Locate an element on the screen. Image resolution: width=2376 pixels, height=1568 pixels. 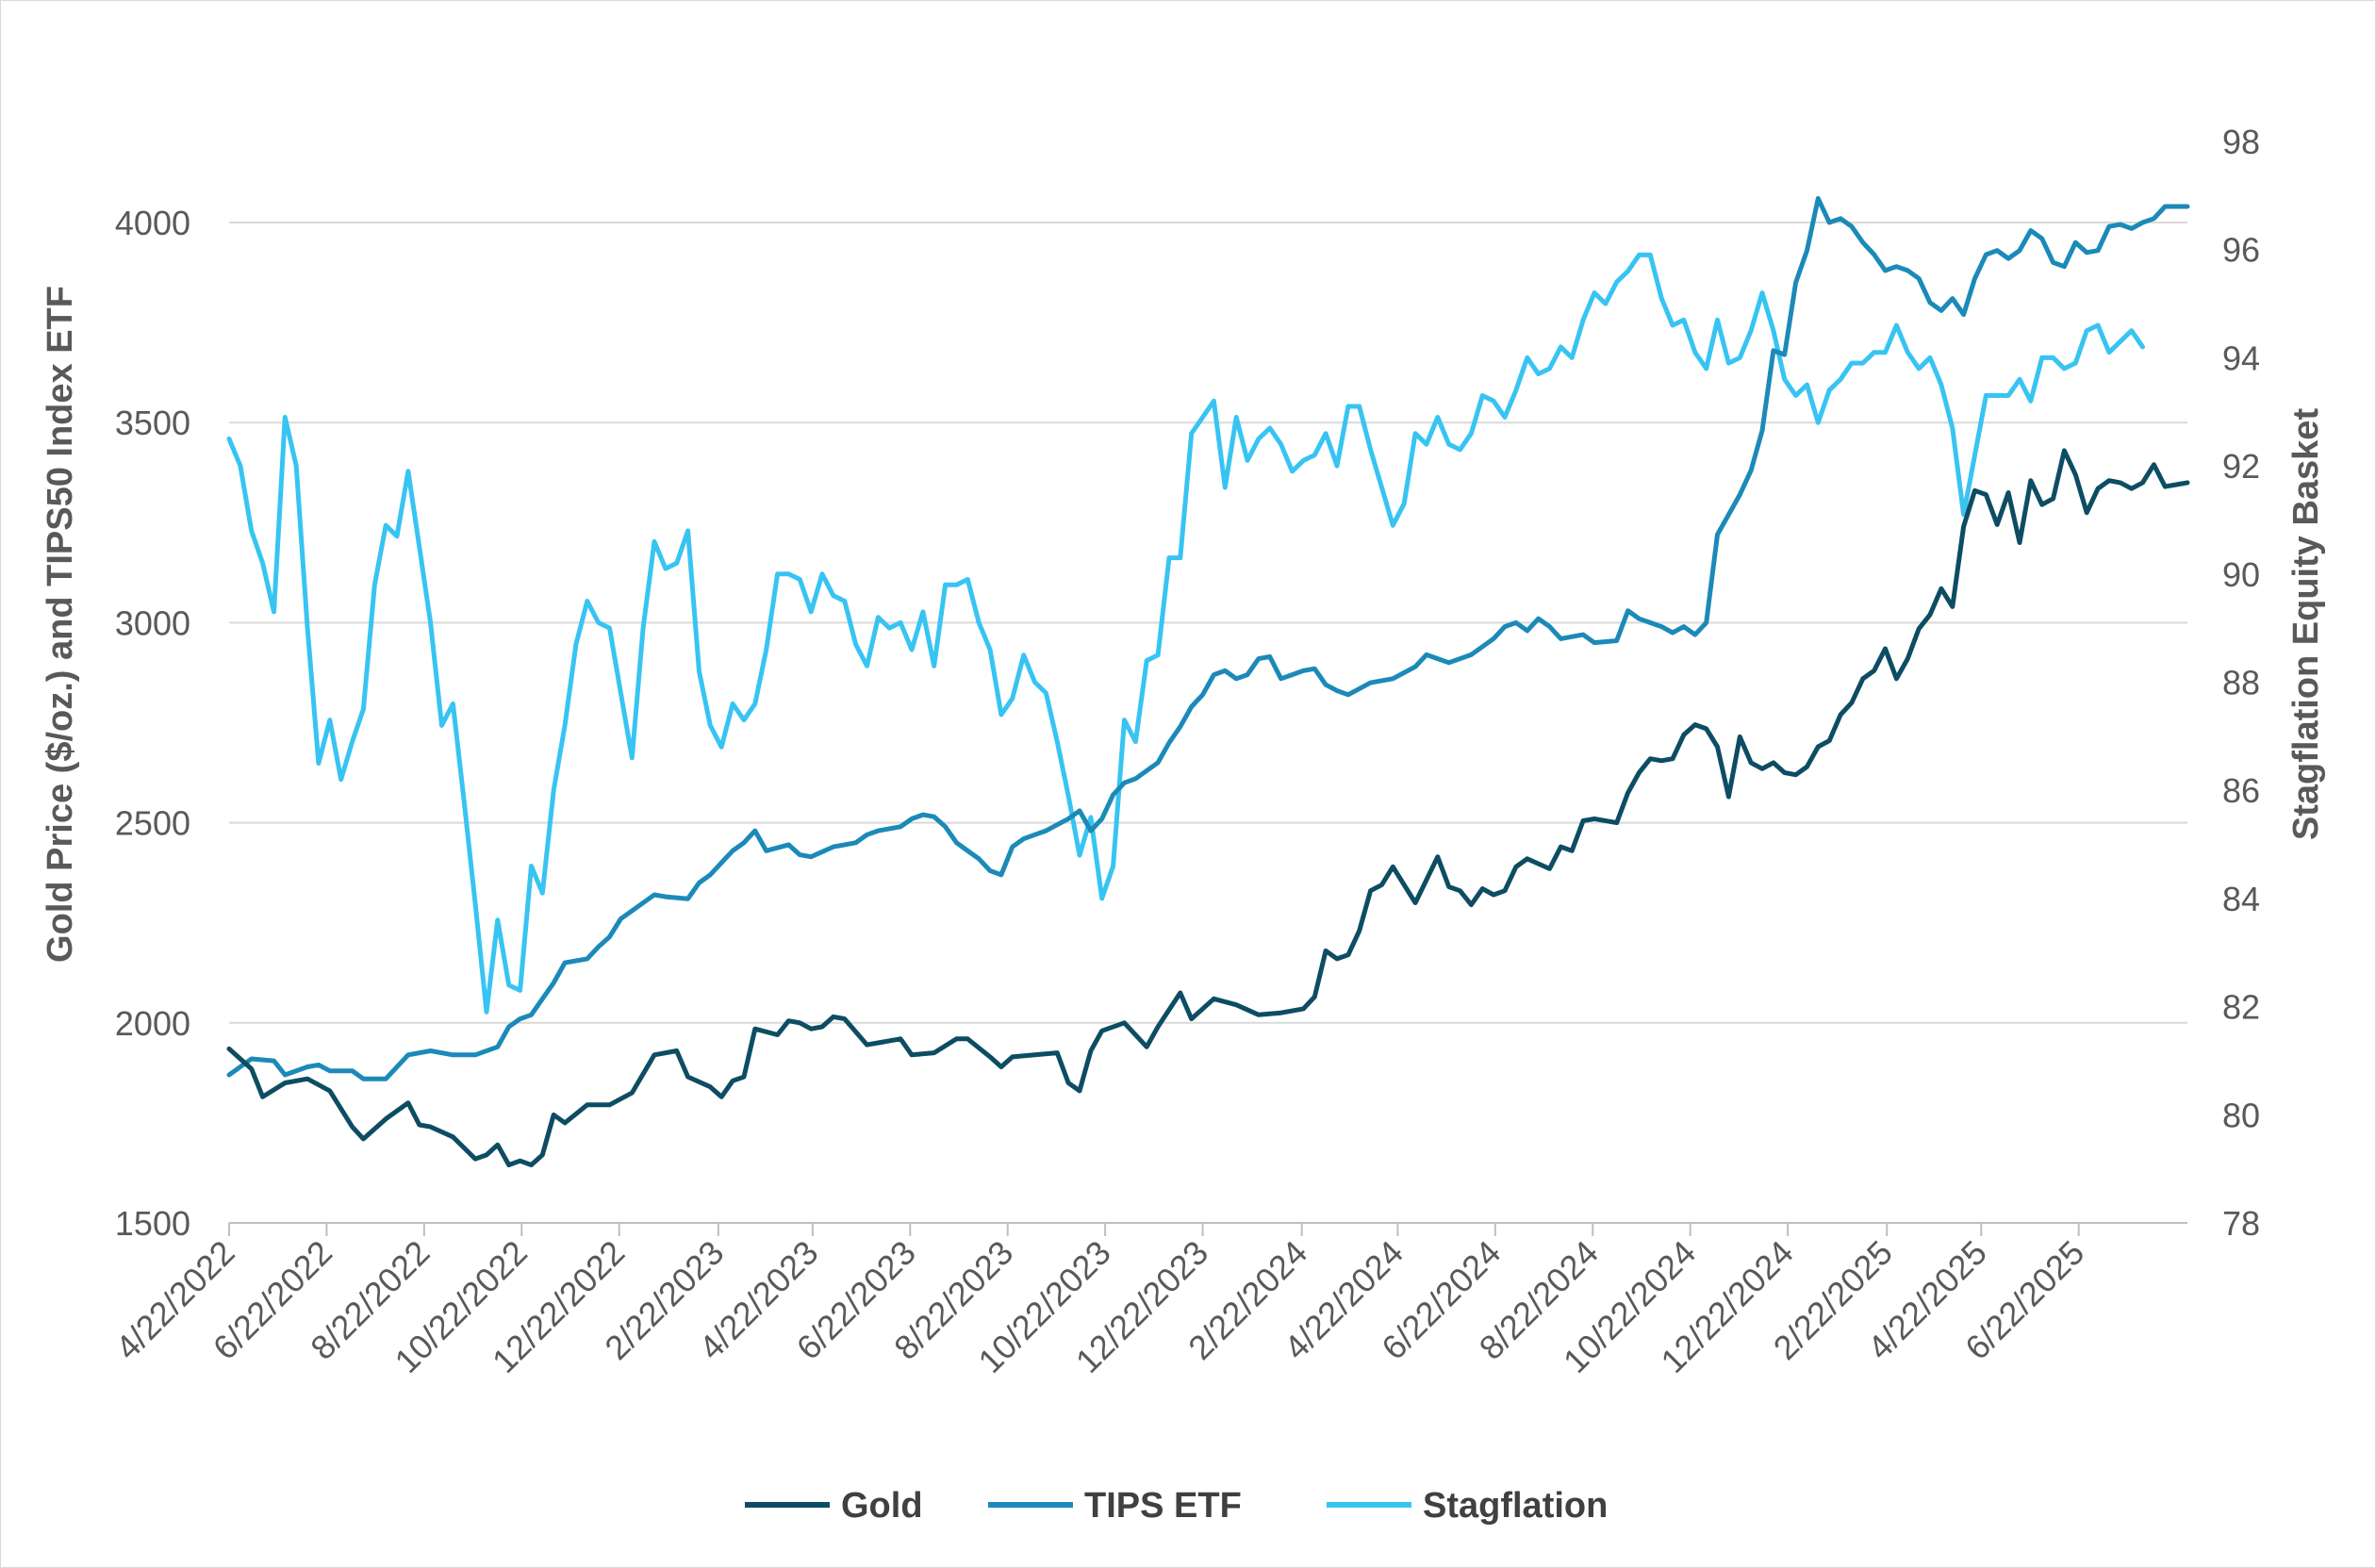
y-left-tick-label: 1500 is located at coordinates (152, 1224).